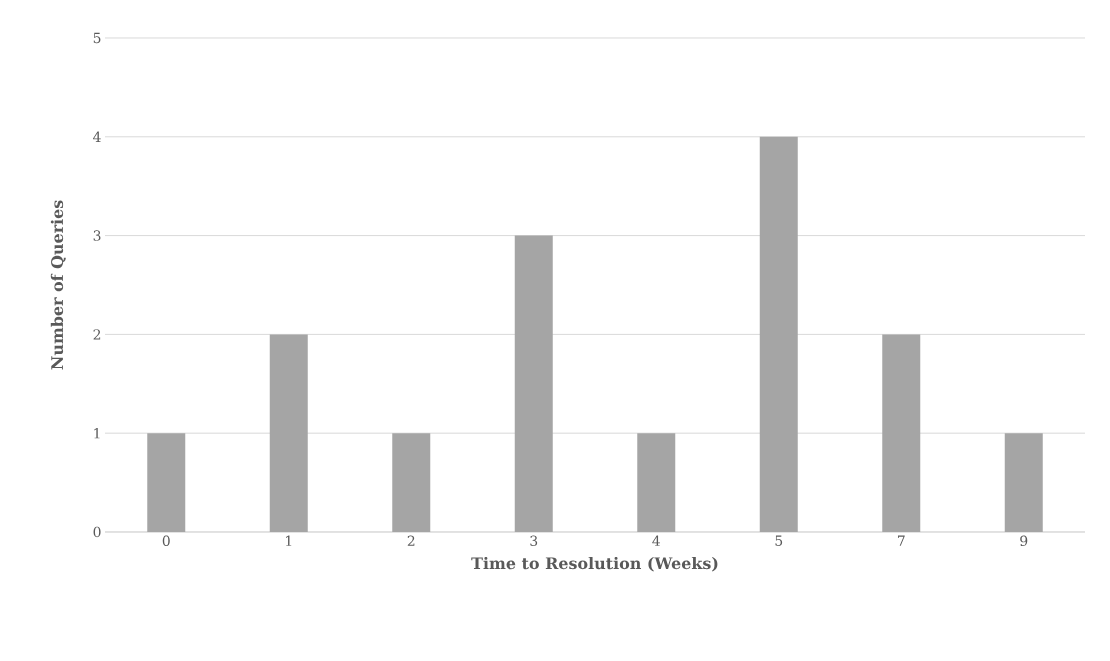  Describe the element at coordinates (779, 540) in the screenshot. I see `x-tick-label: 5` at that location.